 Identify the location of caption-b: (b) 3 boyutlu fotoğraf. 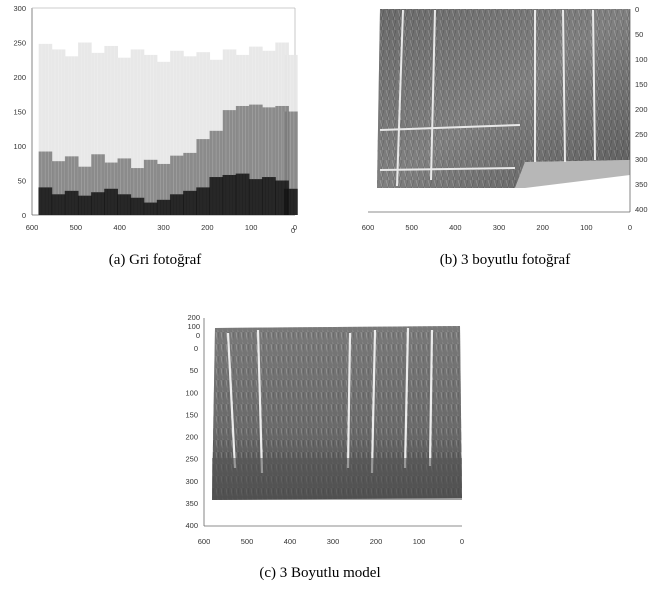
(505, 260).